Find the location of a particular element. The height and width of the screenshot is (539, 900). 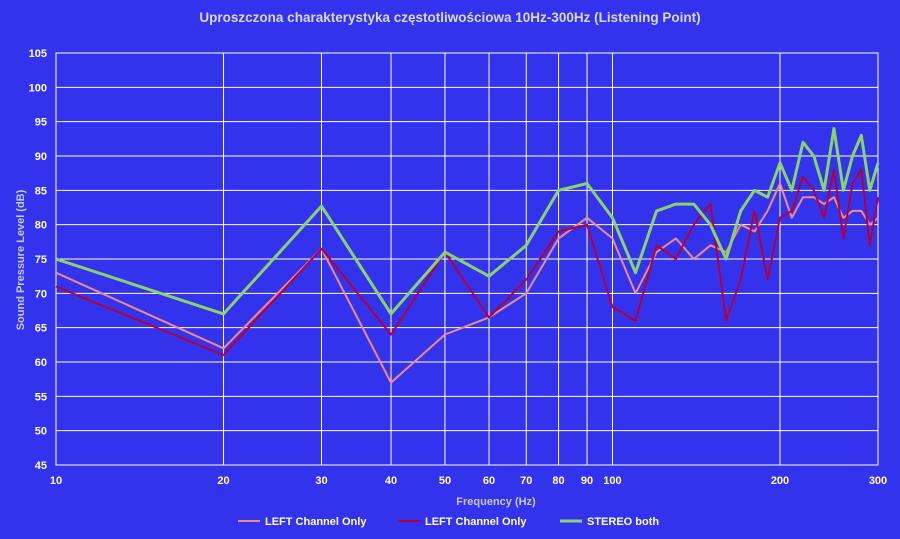

y-tick-label: 105 is located at coordinates (38, 54).